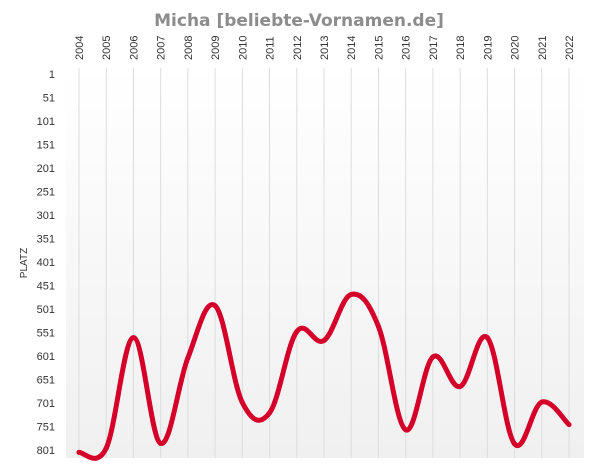 The width and height of the screenshot is (598, 470). I want to click on x-tick-label-2016: 2016, so click(407, 48).